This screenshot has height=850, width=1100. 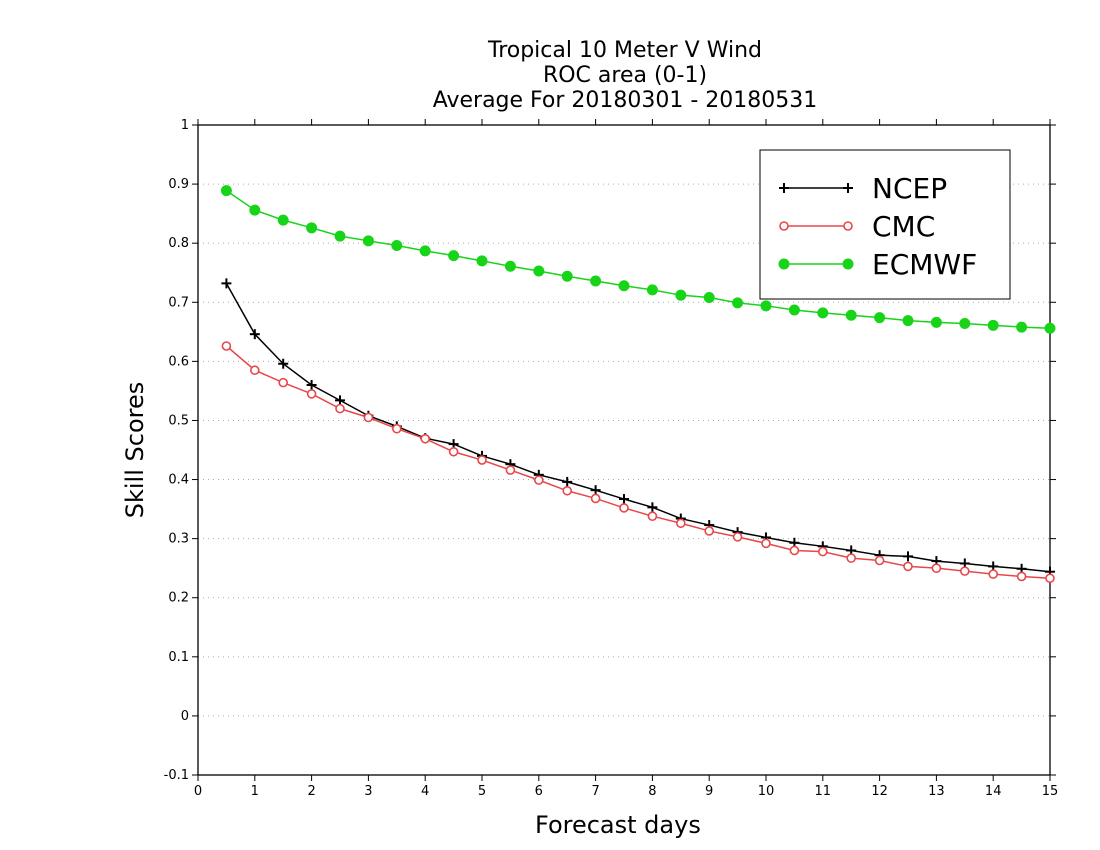 What do you see at coordinates (482, 791) in the screenshot?
I see `x-tick-label-5: 5` at bounding box center [482, 791].